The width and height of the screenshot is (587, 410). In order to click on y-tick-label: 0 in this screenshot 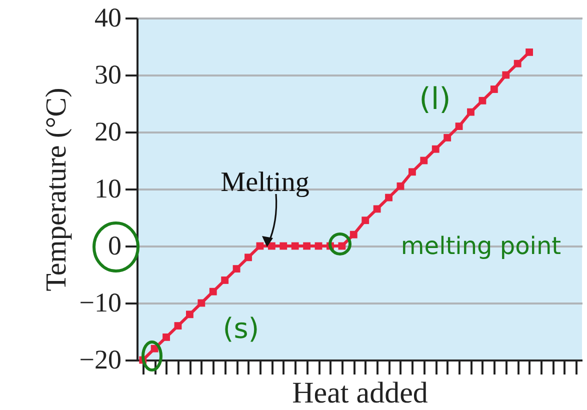, I will do `click(115, 245)`.